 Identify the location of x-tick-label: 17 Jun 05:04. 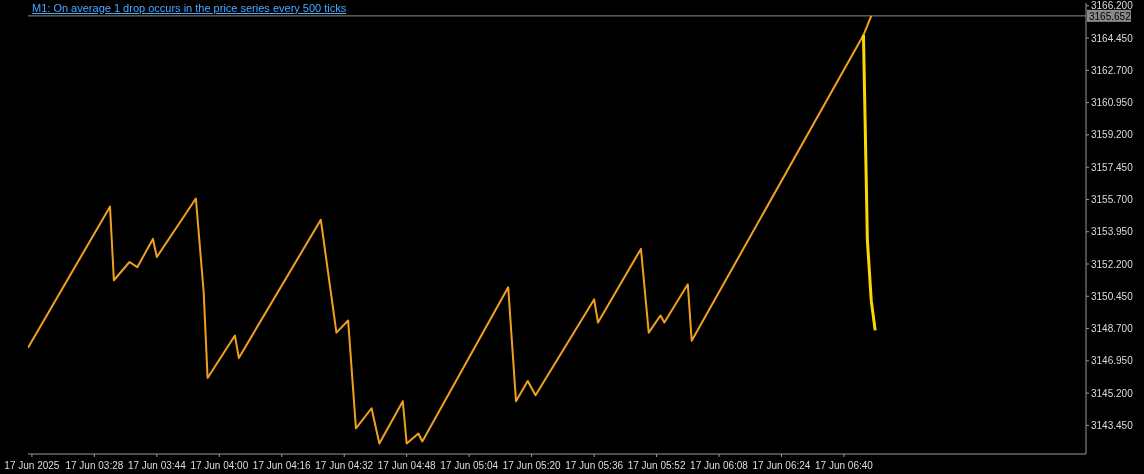
(469, 465).